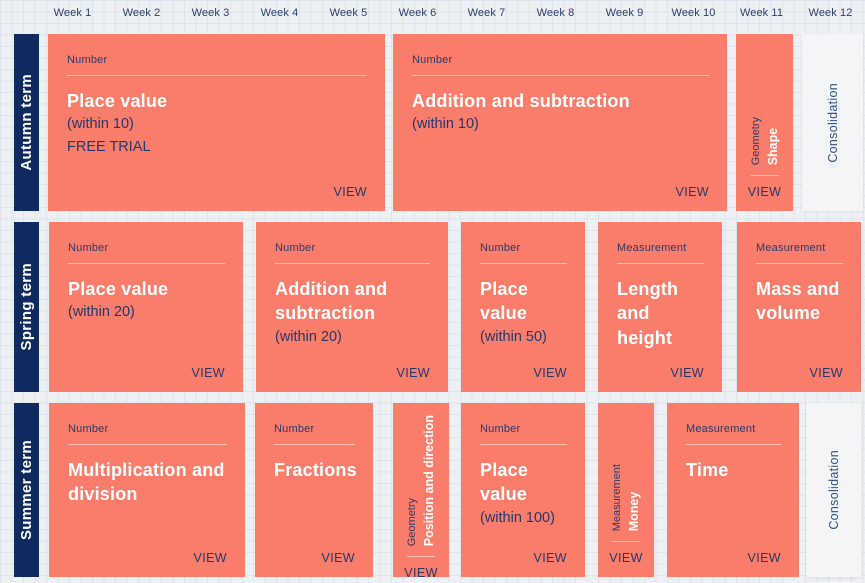 The height and width of the screenshot is (583, 865). Describe the element at coordinates (624, 13) in the screenshot. I see `week-header-9: Week 9` at that location.